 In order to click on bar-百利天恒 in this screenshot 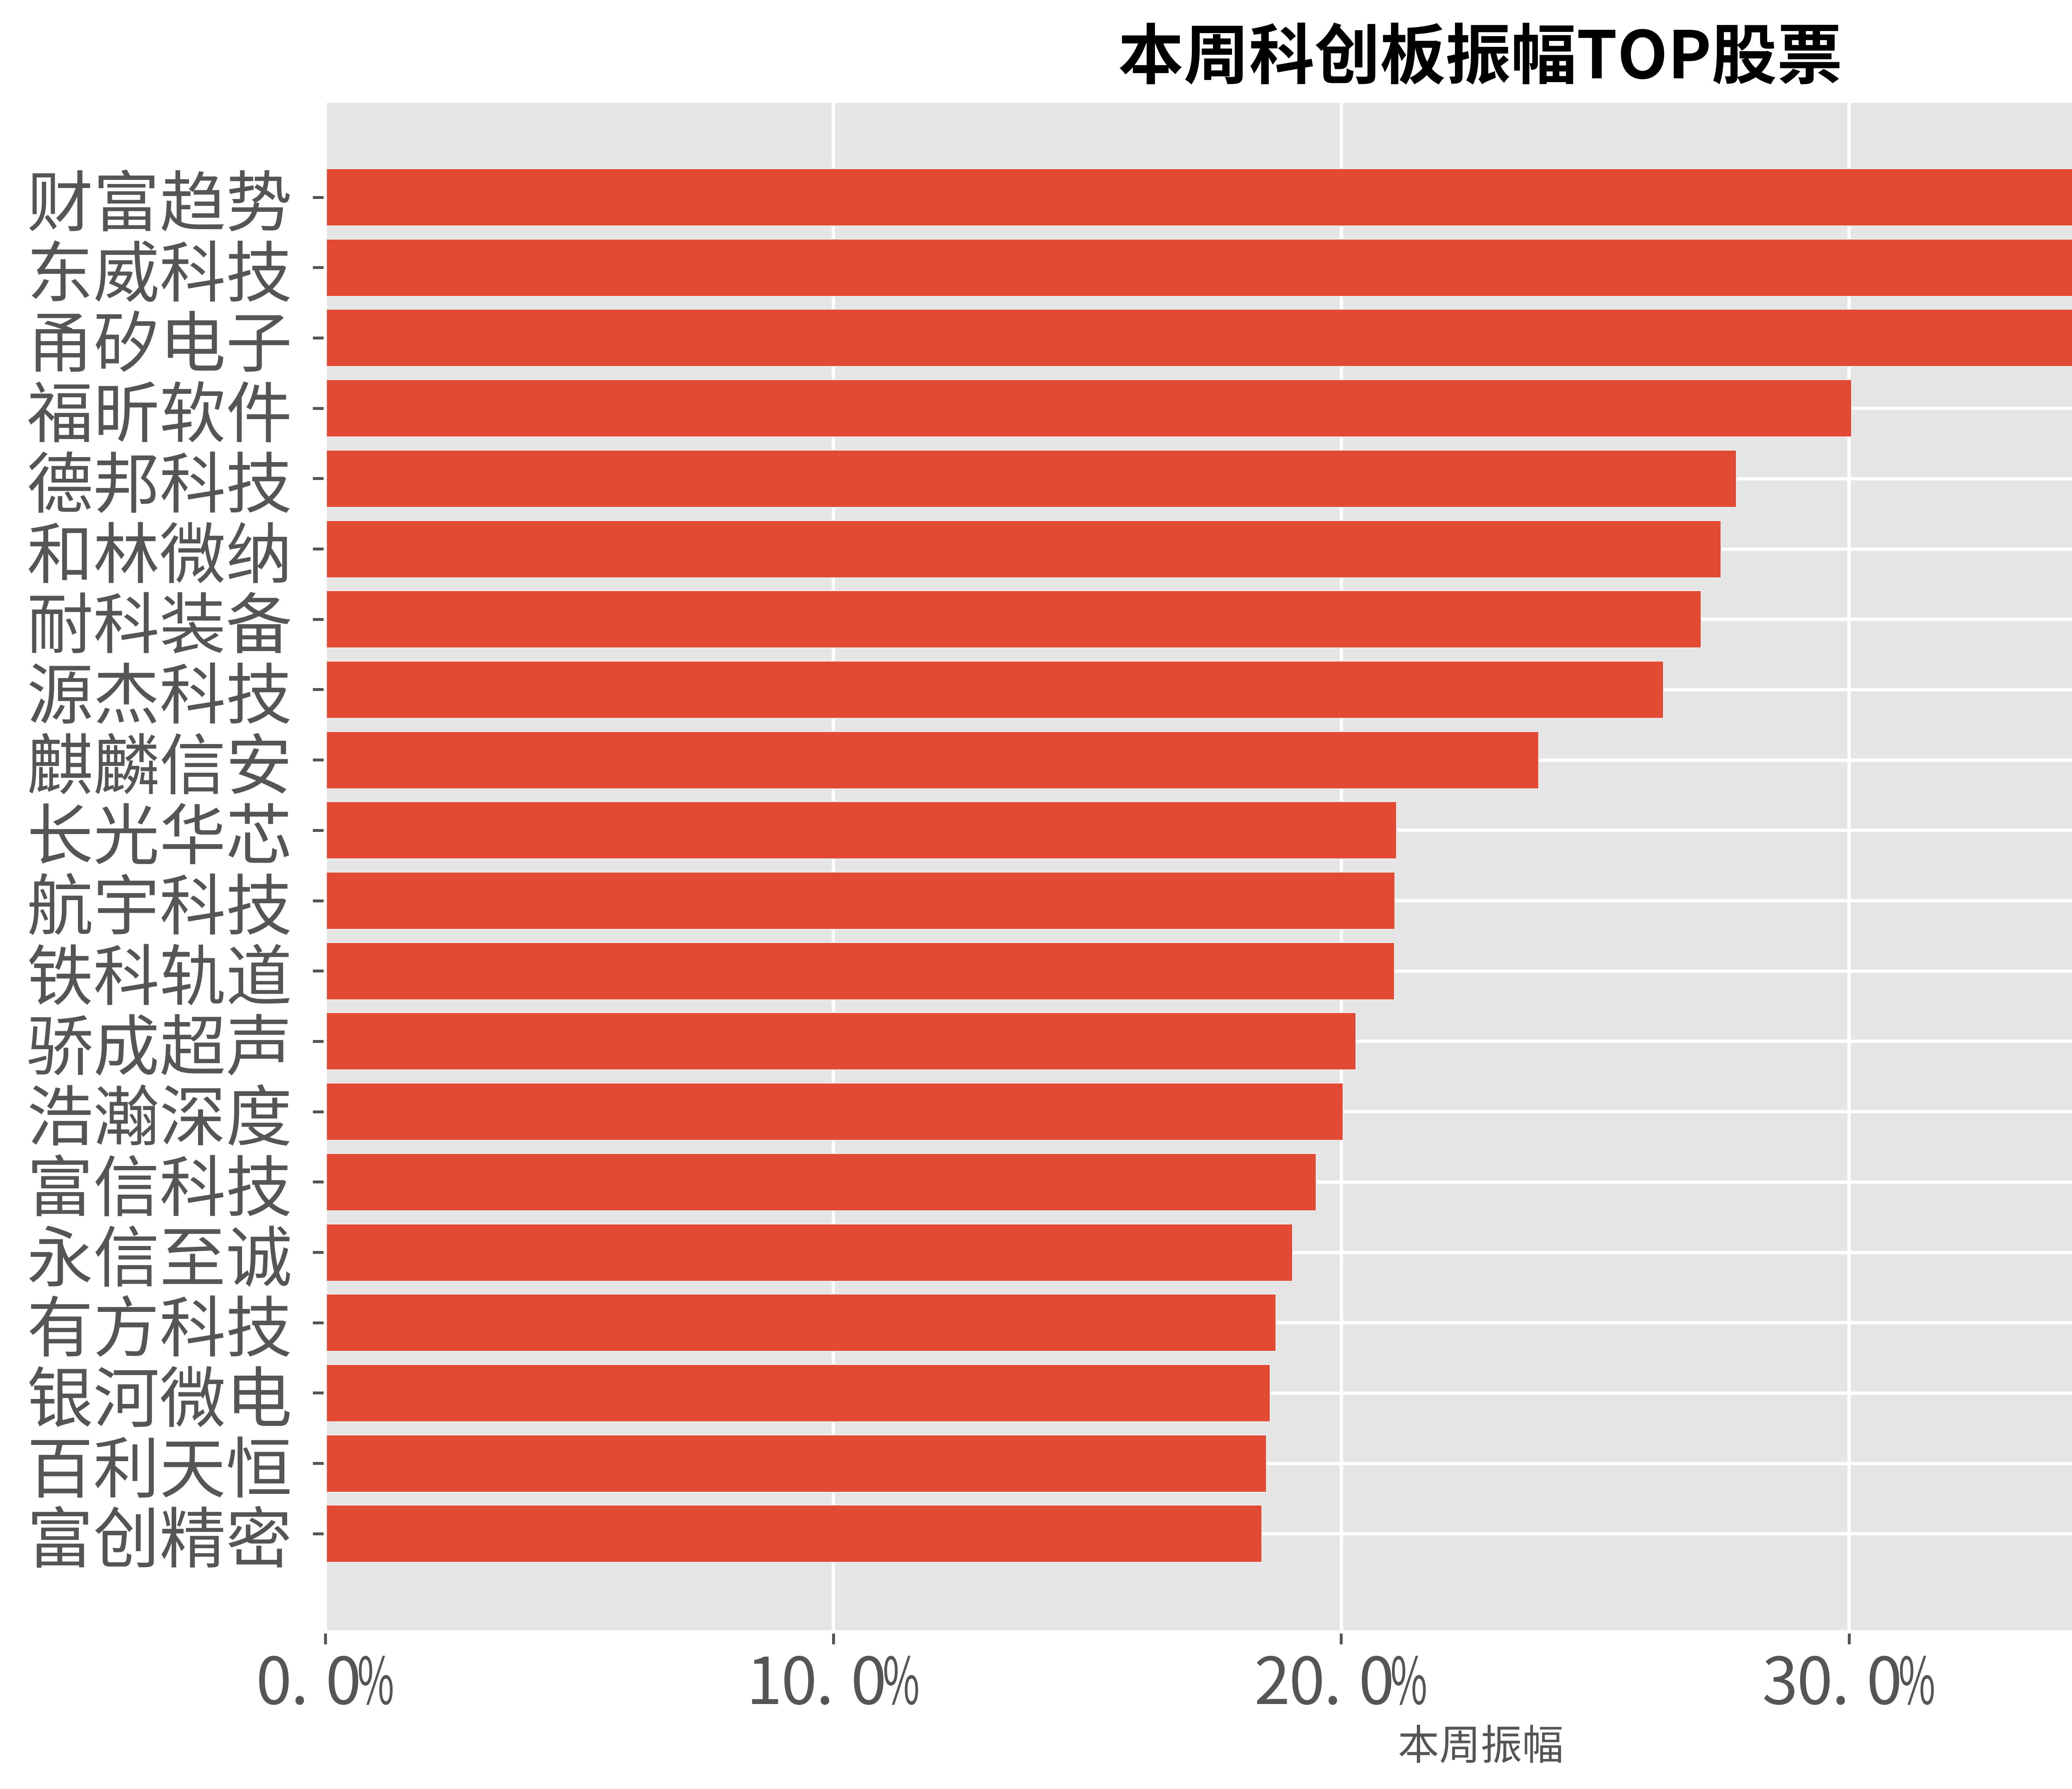, I will do `click(796, 1463)`.